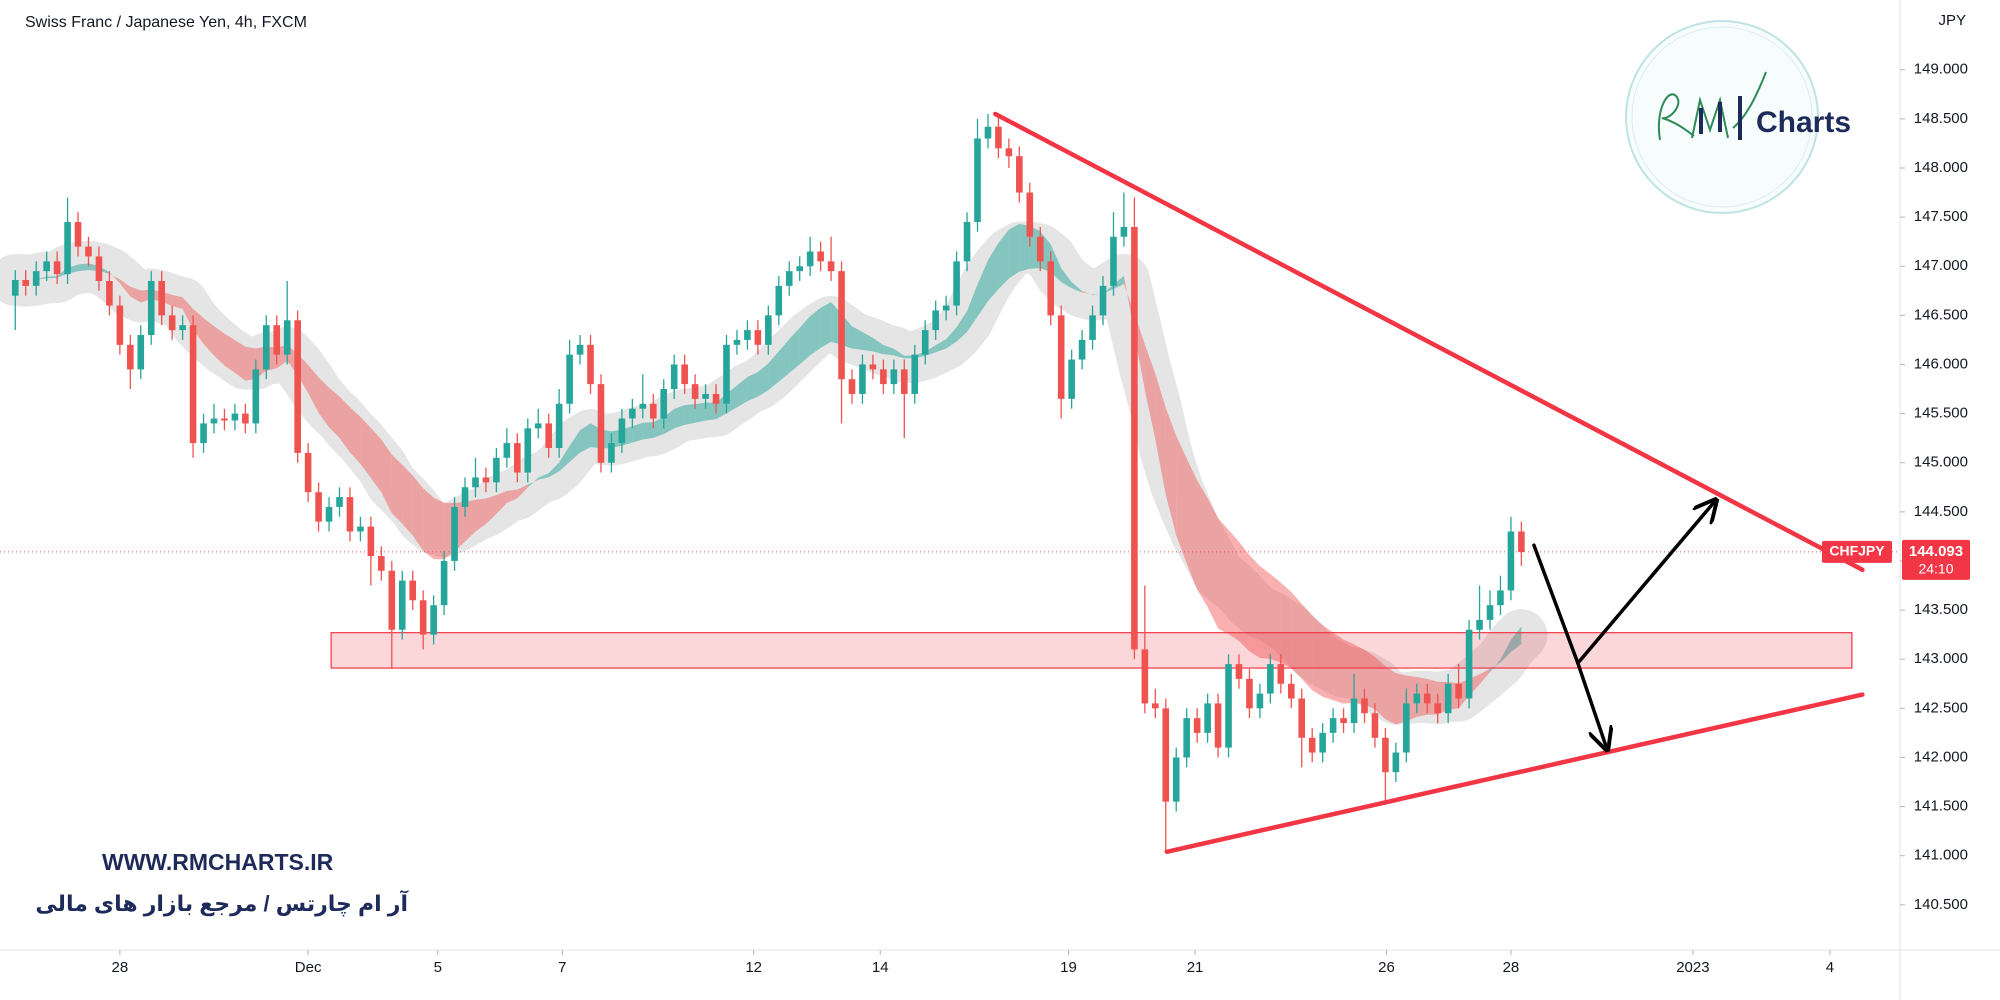 Image resolution: width=2000 pixels, height=1000 pixels. Describe the element at coordinates (1941, 118) in the screenshot. I see `y-tick-label: 148.500` at that location.